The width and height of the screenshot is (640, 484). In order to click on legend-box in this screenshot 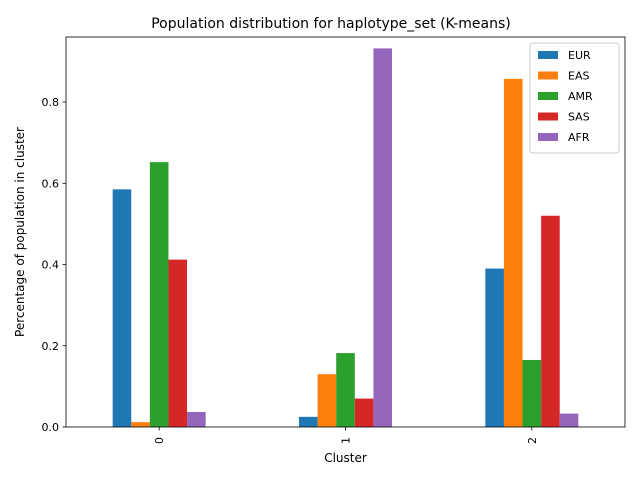, I will do `click(574, 98)`.